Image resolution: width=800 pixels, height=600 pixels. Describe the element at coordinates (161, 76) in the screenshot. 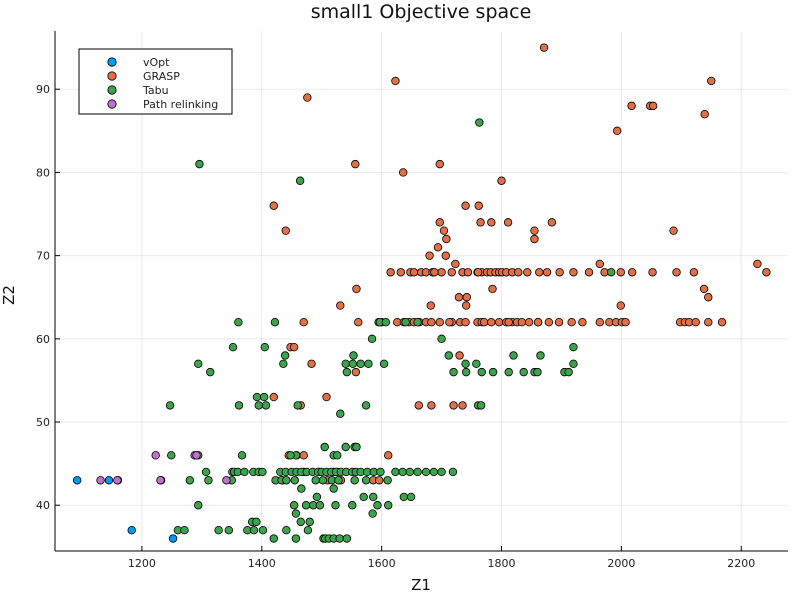

I see `legend-label: GRASP` at that location.